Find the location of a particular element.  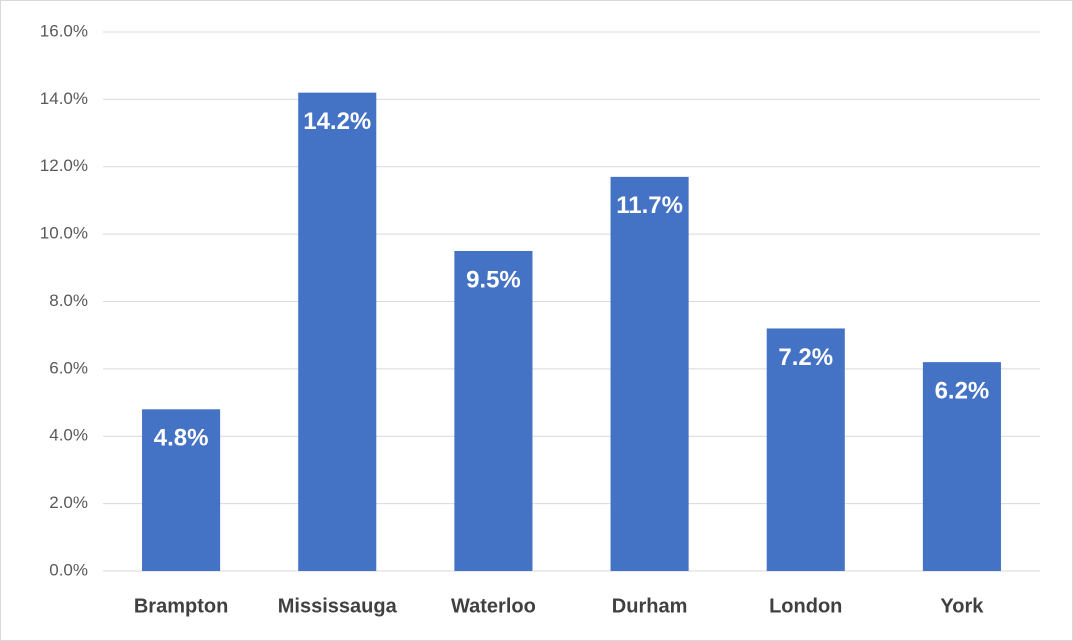

y-tick-label: 6.0% is located at coordinates (68, 367).